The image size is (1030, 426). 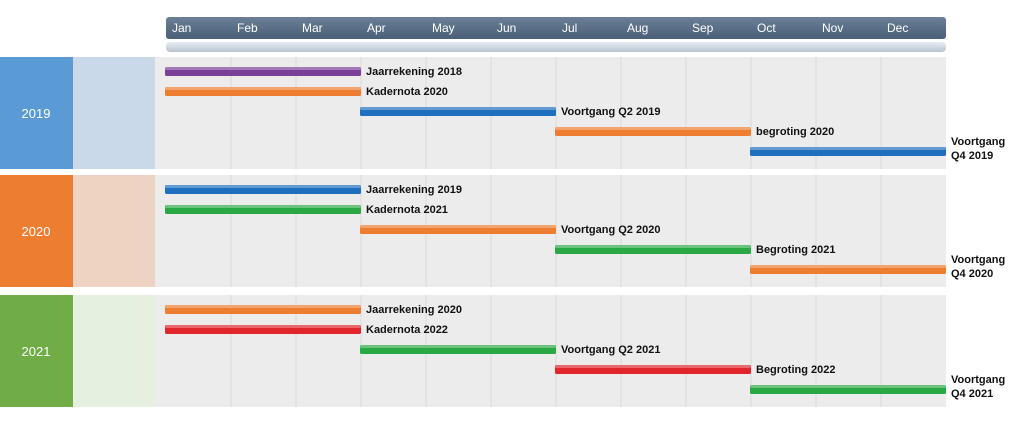 What do you see at coordinates (556, 47) in the screenshot?
I see `timeline-subheader` at bounding box center [556, 47].